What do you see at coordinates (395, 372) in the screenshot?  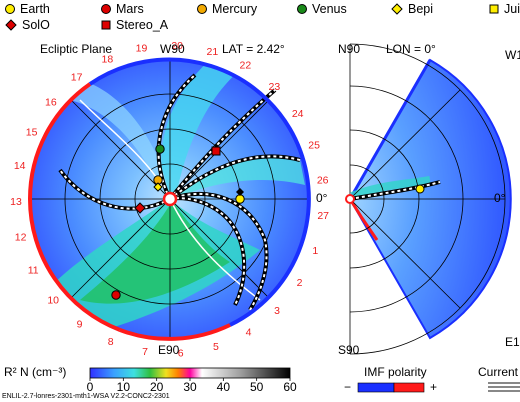 I see `imf-polarity-title: IMF polarity` at bounding box center [395, 372].